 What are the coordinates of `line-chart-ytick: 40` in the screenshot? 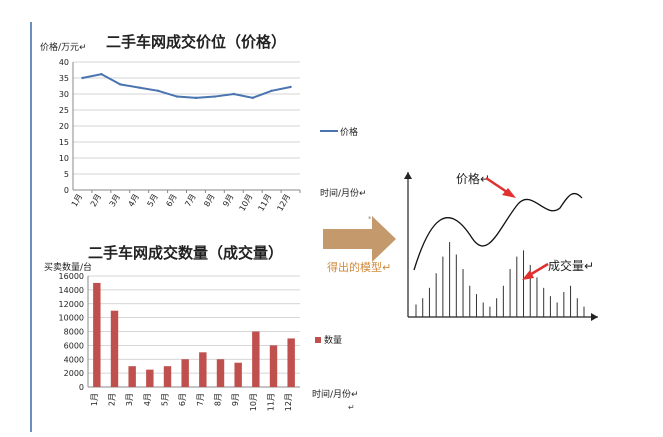 It's located at (64, 62).